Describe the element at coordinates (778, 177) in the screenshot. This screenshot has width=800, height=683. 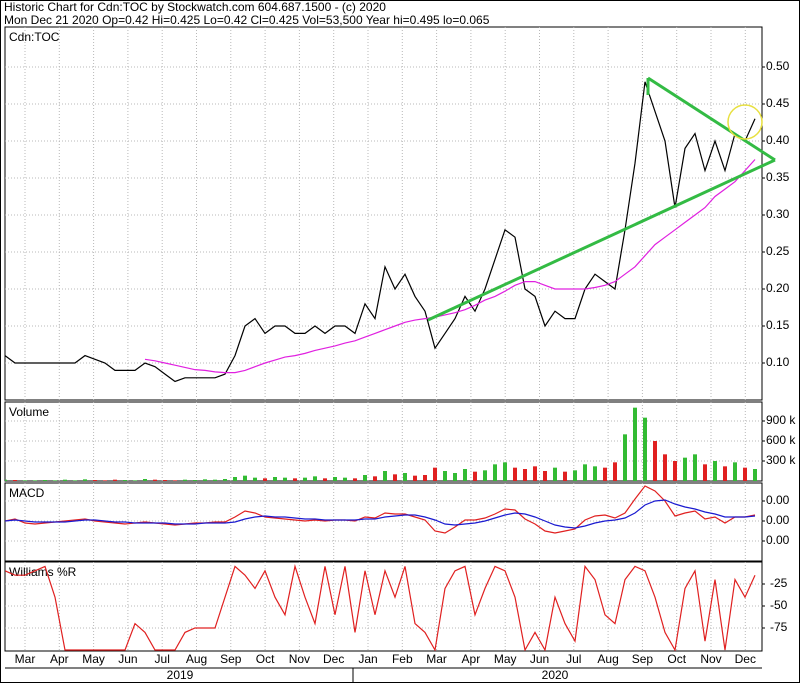
I see `y-tick-label: 0.35` at that location.